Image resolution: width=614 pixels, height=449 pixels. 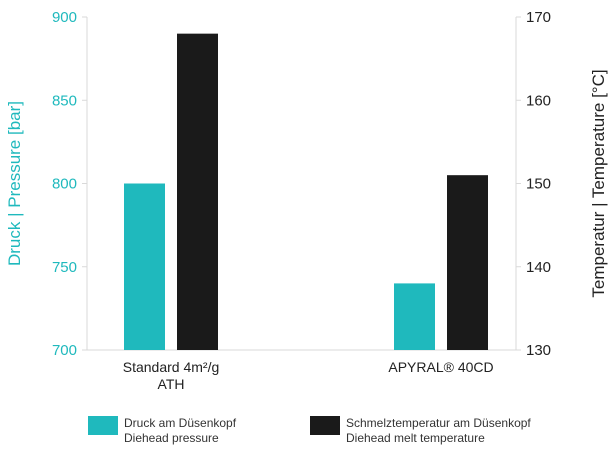 I want to click on y-right-tick-label: 170, so click(x=538, y=17).